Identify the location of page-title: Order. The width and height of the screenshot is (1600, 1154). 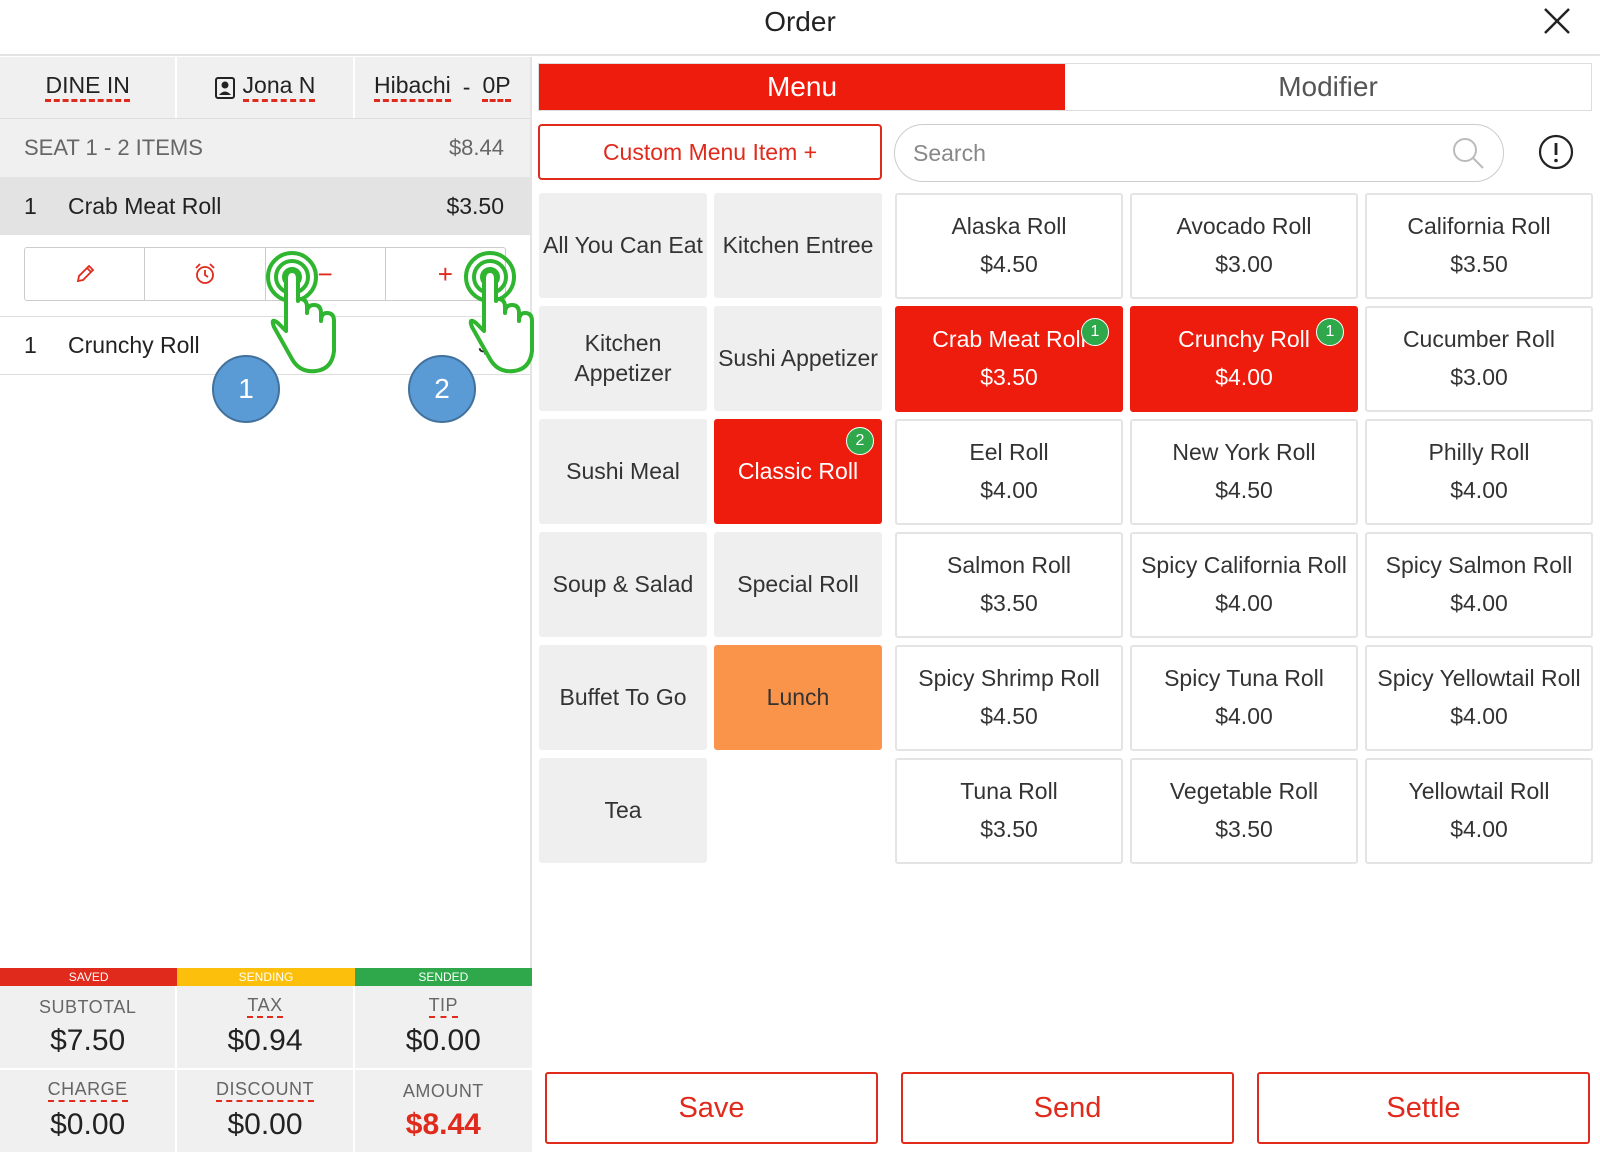
(800, 21).